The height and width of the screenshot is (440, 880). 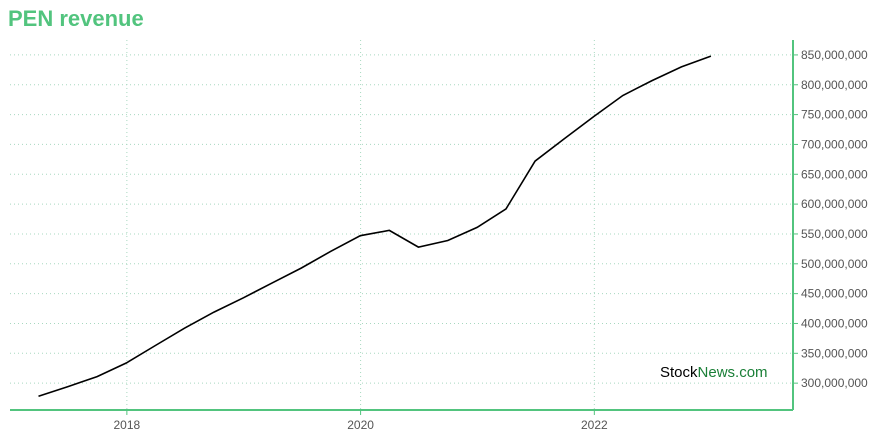 I want to click on y-tick-label: 450,000,000, so click(x=834, y=294).